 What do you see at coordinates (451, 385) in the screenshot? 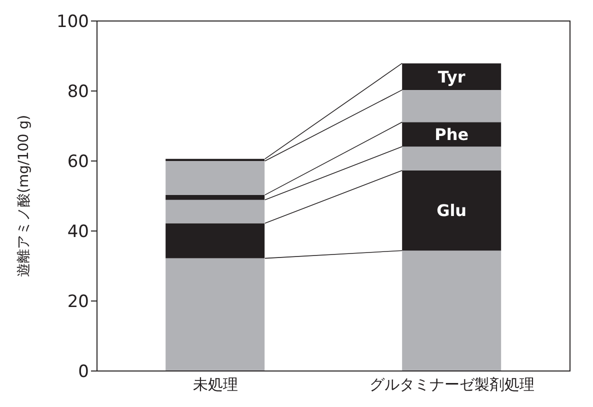
I see `x-tick-label: グルタミナーゼ製剤処理` at bounding box center [451, 385].